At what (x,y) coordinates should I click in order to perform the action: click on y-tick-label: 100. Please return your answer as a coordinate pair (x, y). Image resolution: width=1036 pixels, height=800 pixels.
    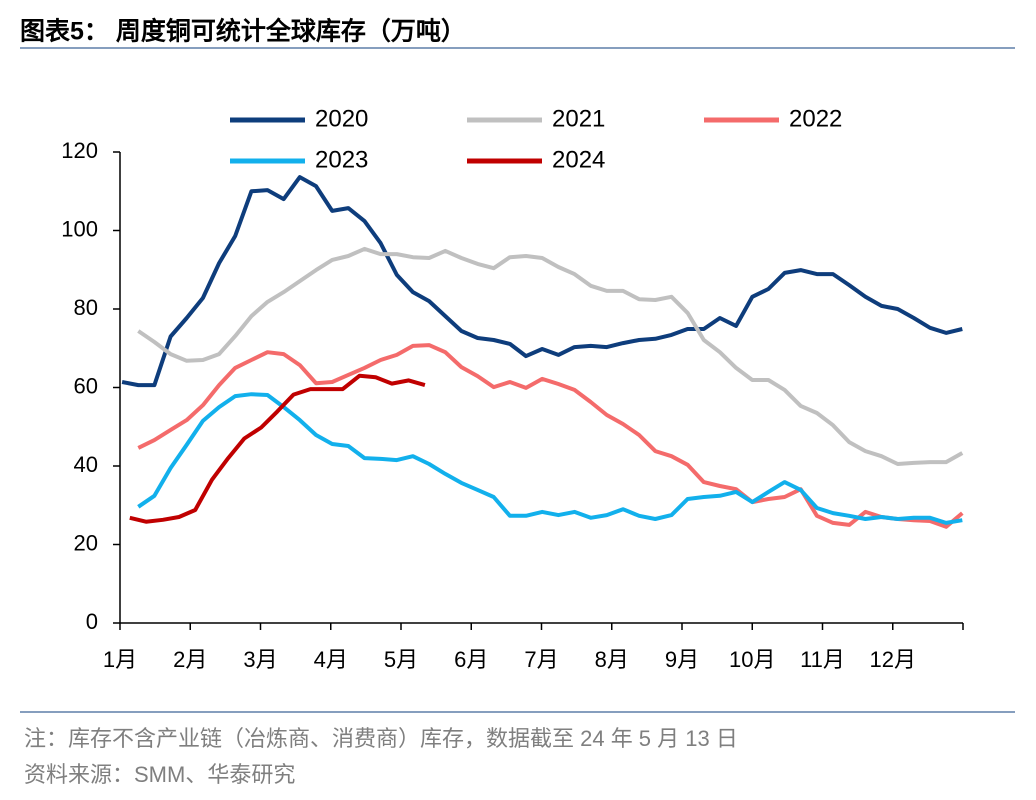
    Looking at the image, I should click on (79, 228).